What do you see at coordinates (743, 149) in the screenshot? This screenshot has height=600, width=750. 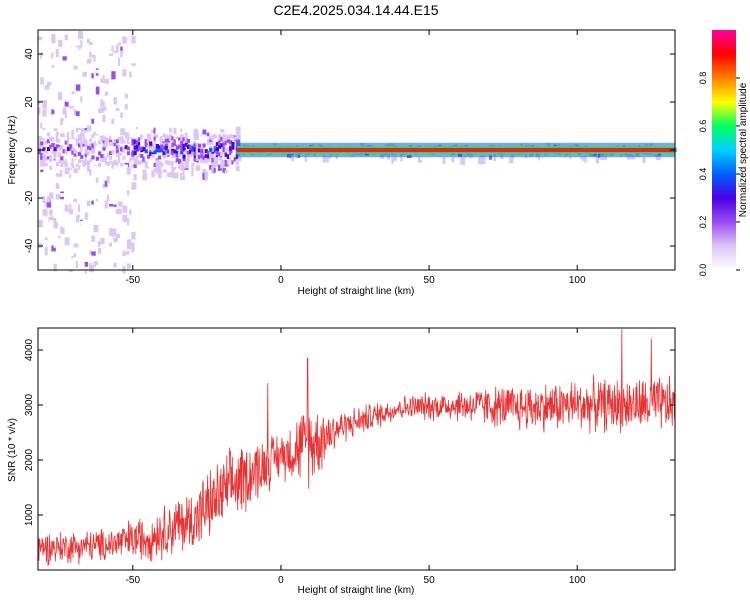 I see `colorbar-label: Normalized spectral amplitude` at bounding box center [743, 149].